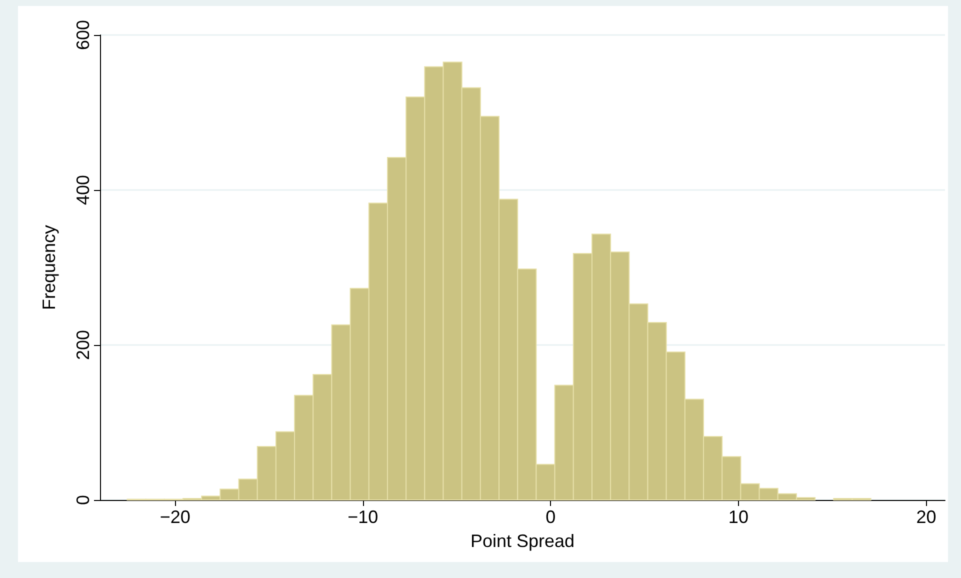  What do you see at coordinates (83, 500) in the screenshot?
I see `y-tick-label: 0` at bounding box center [83, 500].